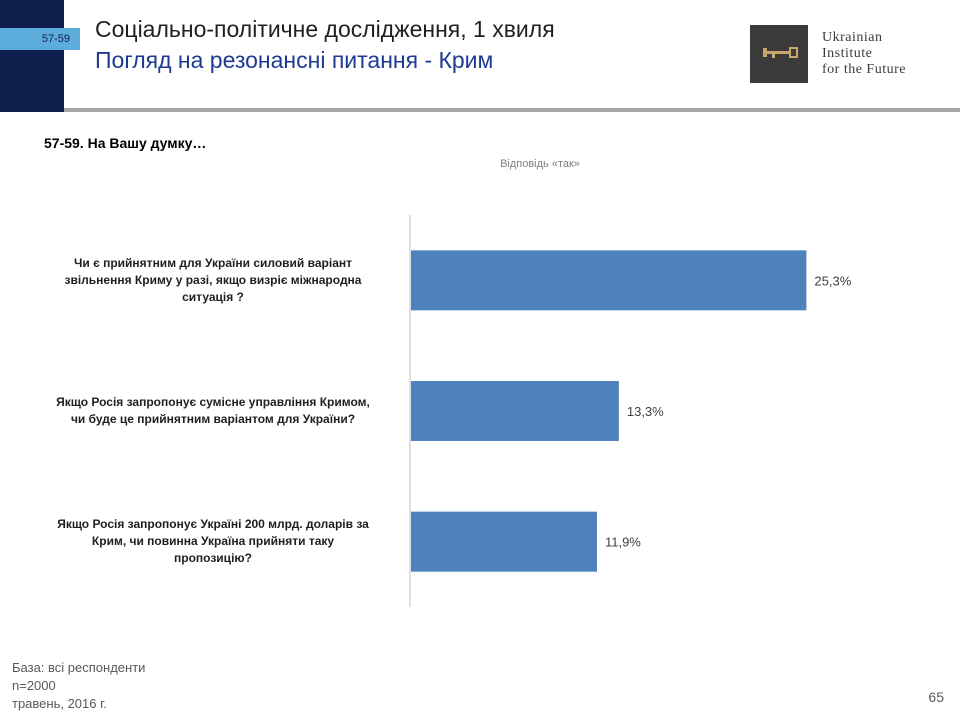 This screenshot has width=960, height=720. I want to click on category-label-line: Крим, чи повинна Україна прийняти таку, so click(213, 541).